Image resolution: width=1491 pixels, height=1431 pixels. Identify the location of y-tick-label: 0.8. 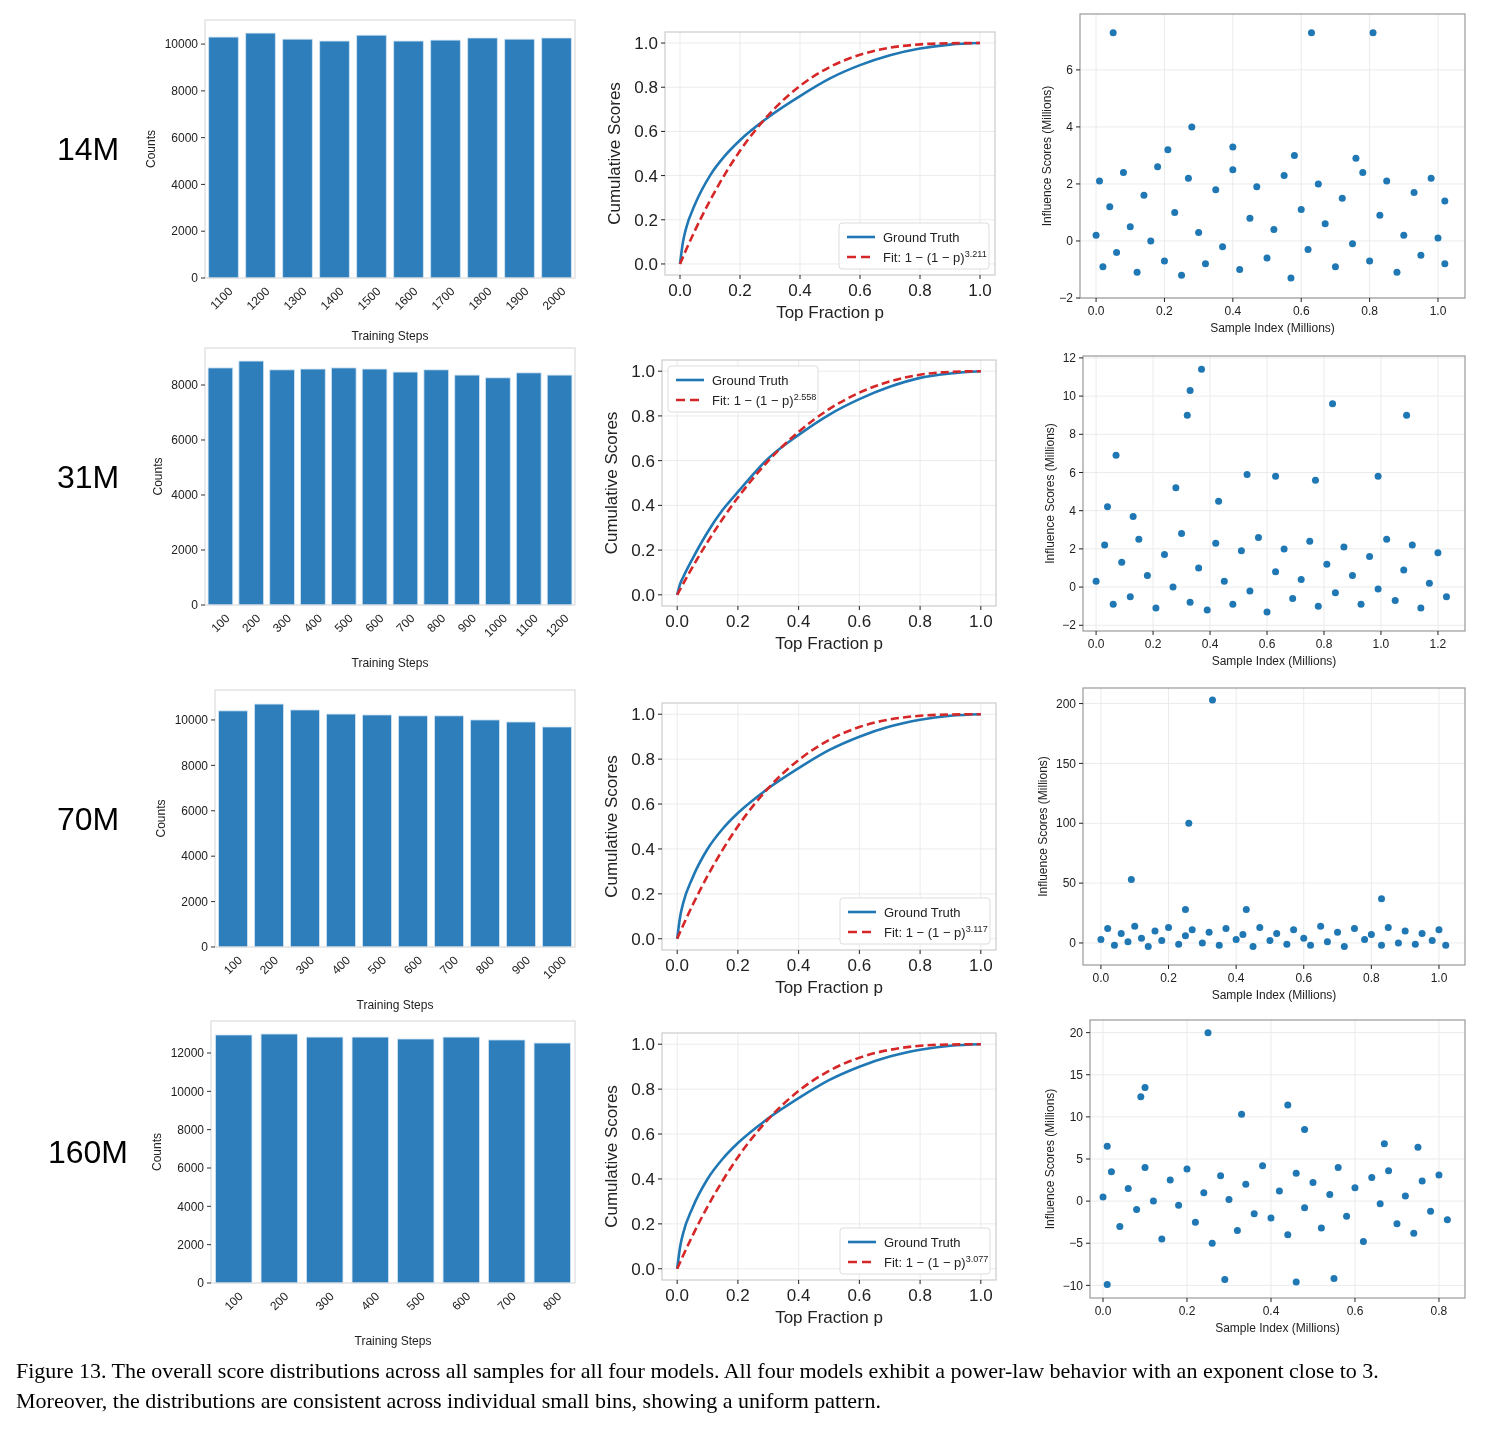
(643, 760).